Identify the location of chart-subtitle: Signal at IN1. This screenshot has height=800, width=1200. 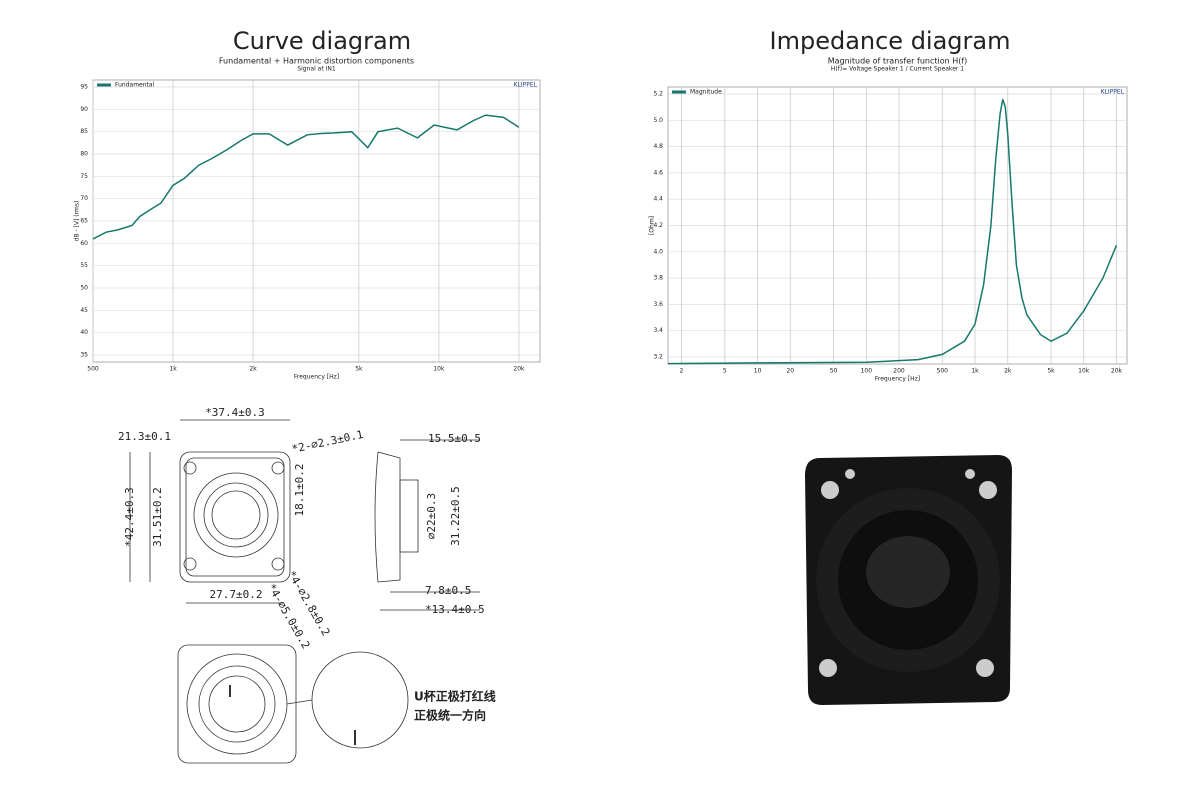
(316, 69).